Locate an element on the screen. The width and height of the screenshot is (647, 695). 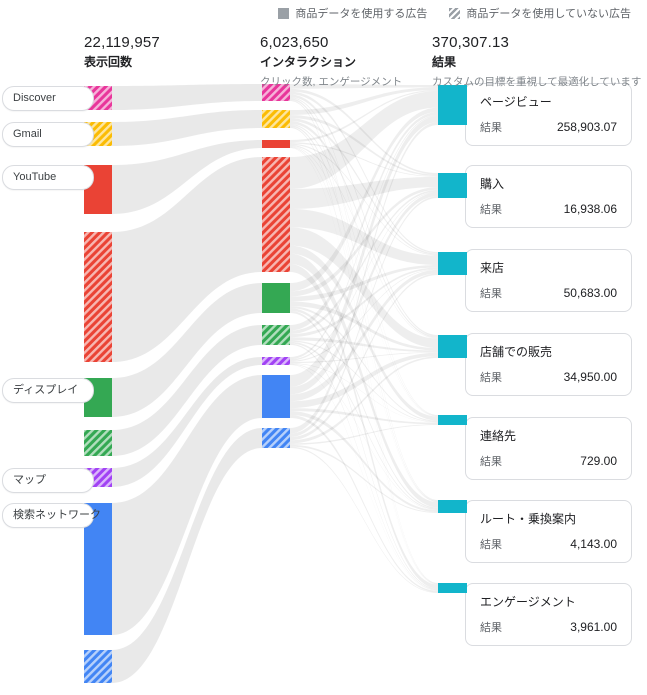
result-card-title: ページビュー is located at coordinates (516, 102).